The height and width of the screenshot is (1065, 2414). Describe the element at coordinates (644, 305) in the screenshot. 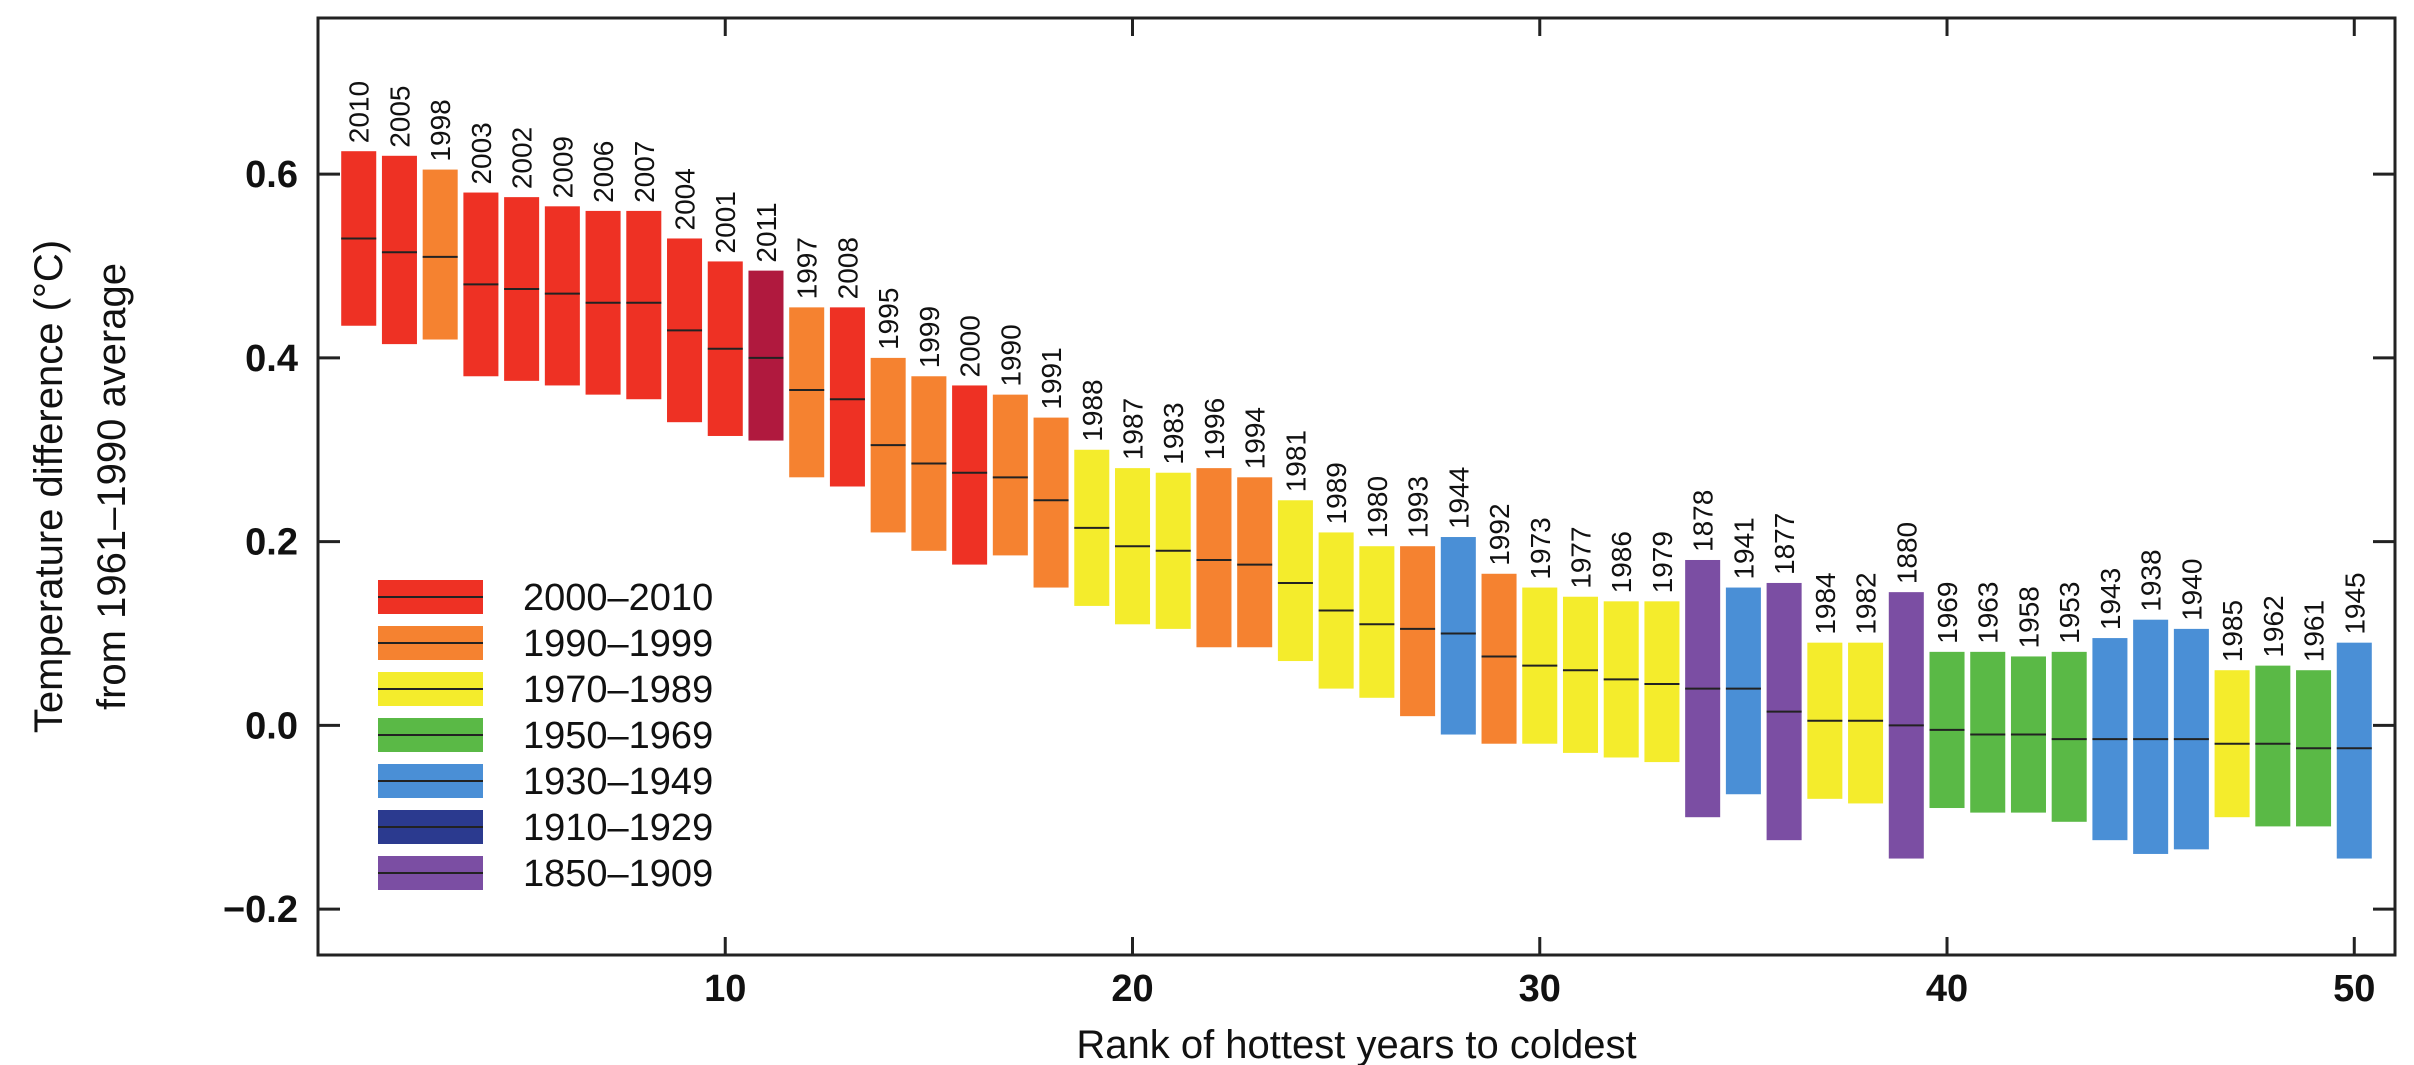

I see `bar-2007` at that location.